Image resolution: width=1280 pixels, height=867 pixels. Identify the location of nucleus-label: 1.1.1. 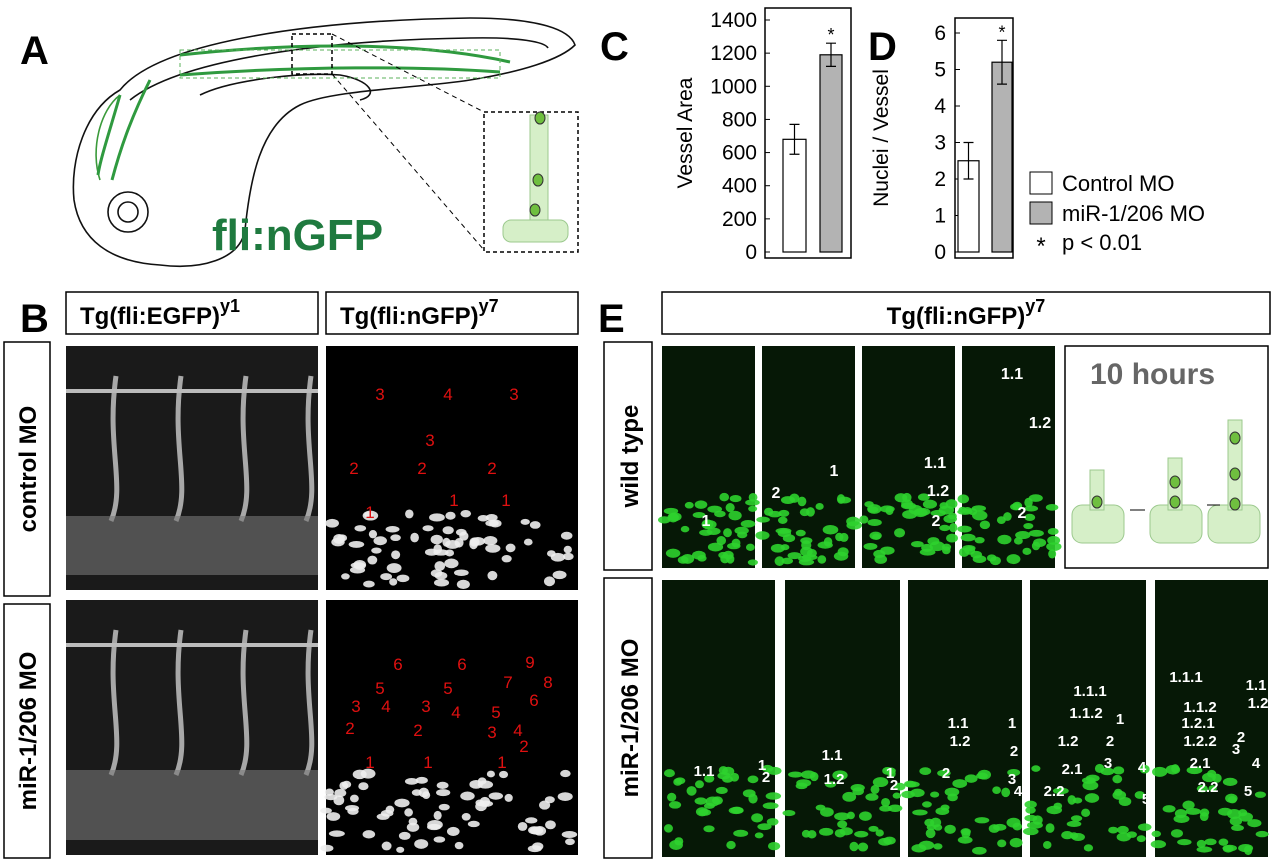
(1089, 691).